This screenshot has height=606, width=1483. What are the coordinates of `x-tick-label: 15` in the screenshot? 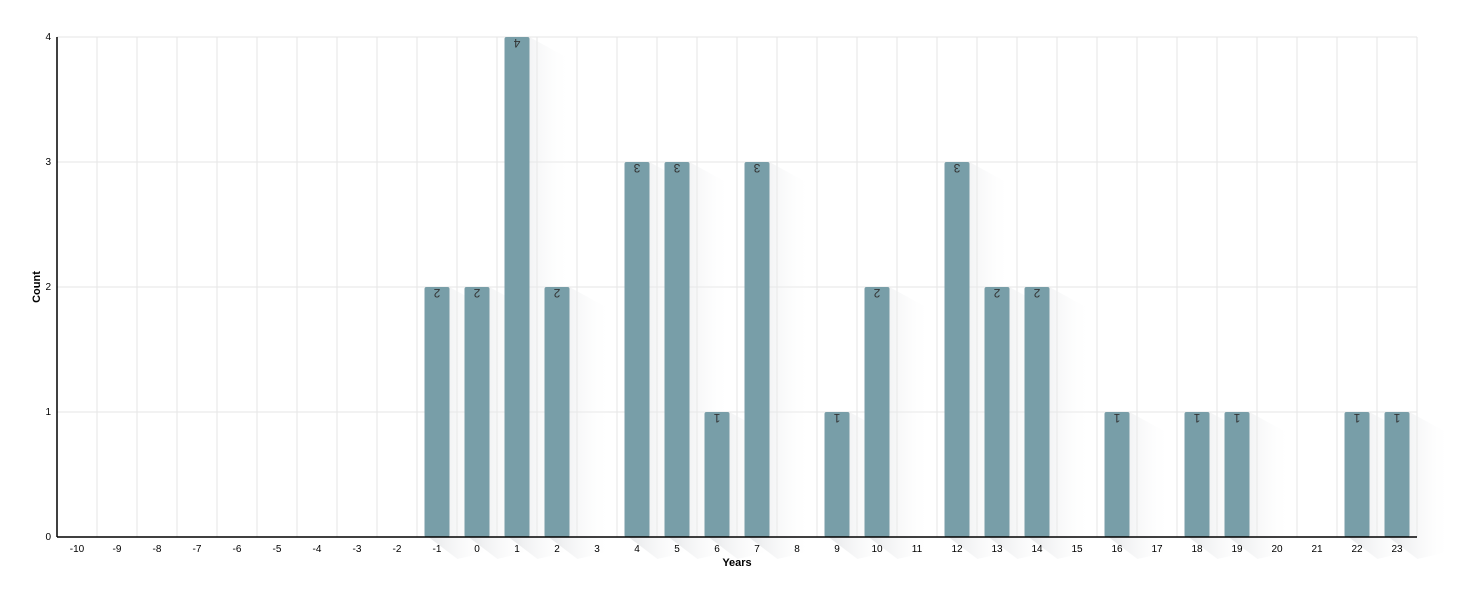 It's located at (1077, 549).